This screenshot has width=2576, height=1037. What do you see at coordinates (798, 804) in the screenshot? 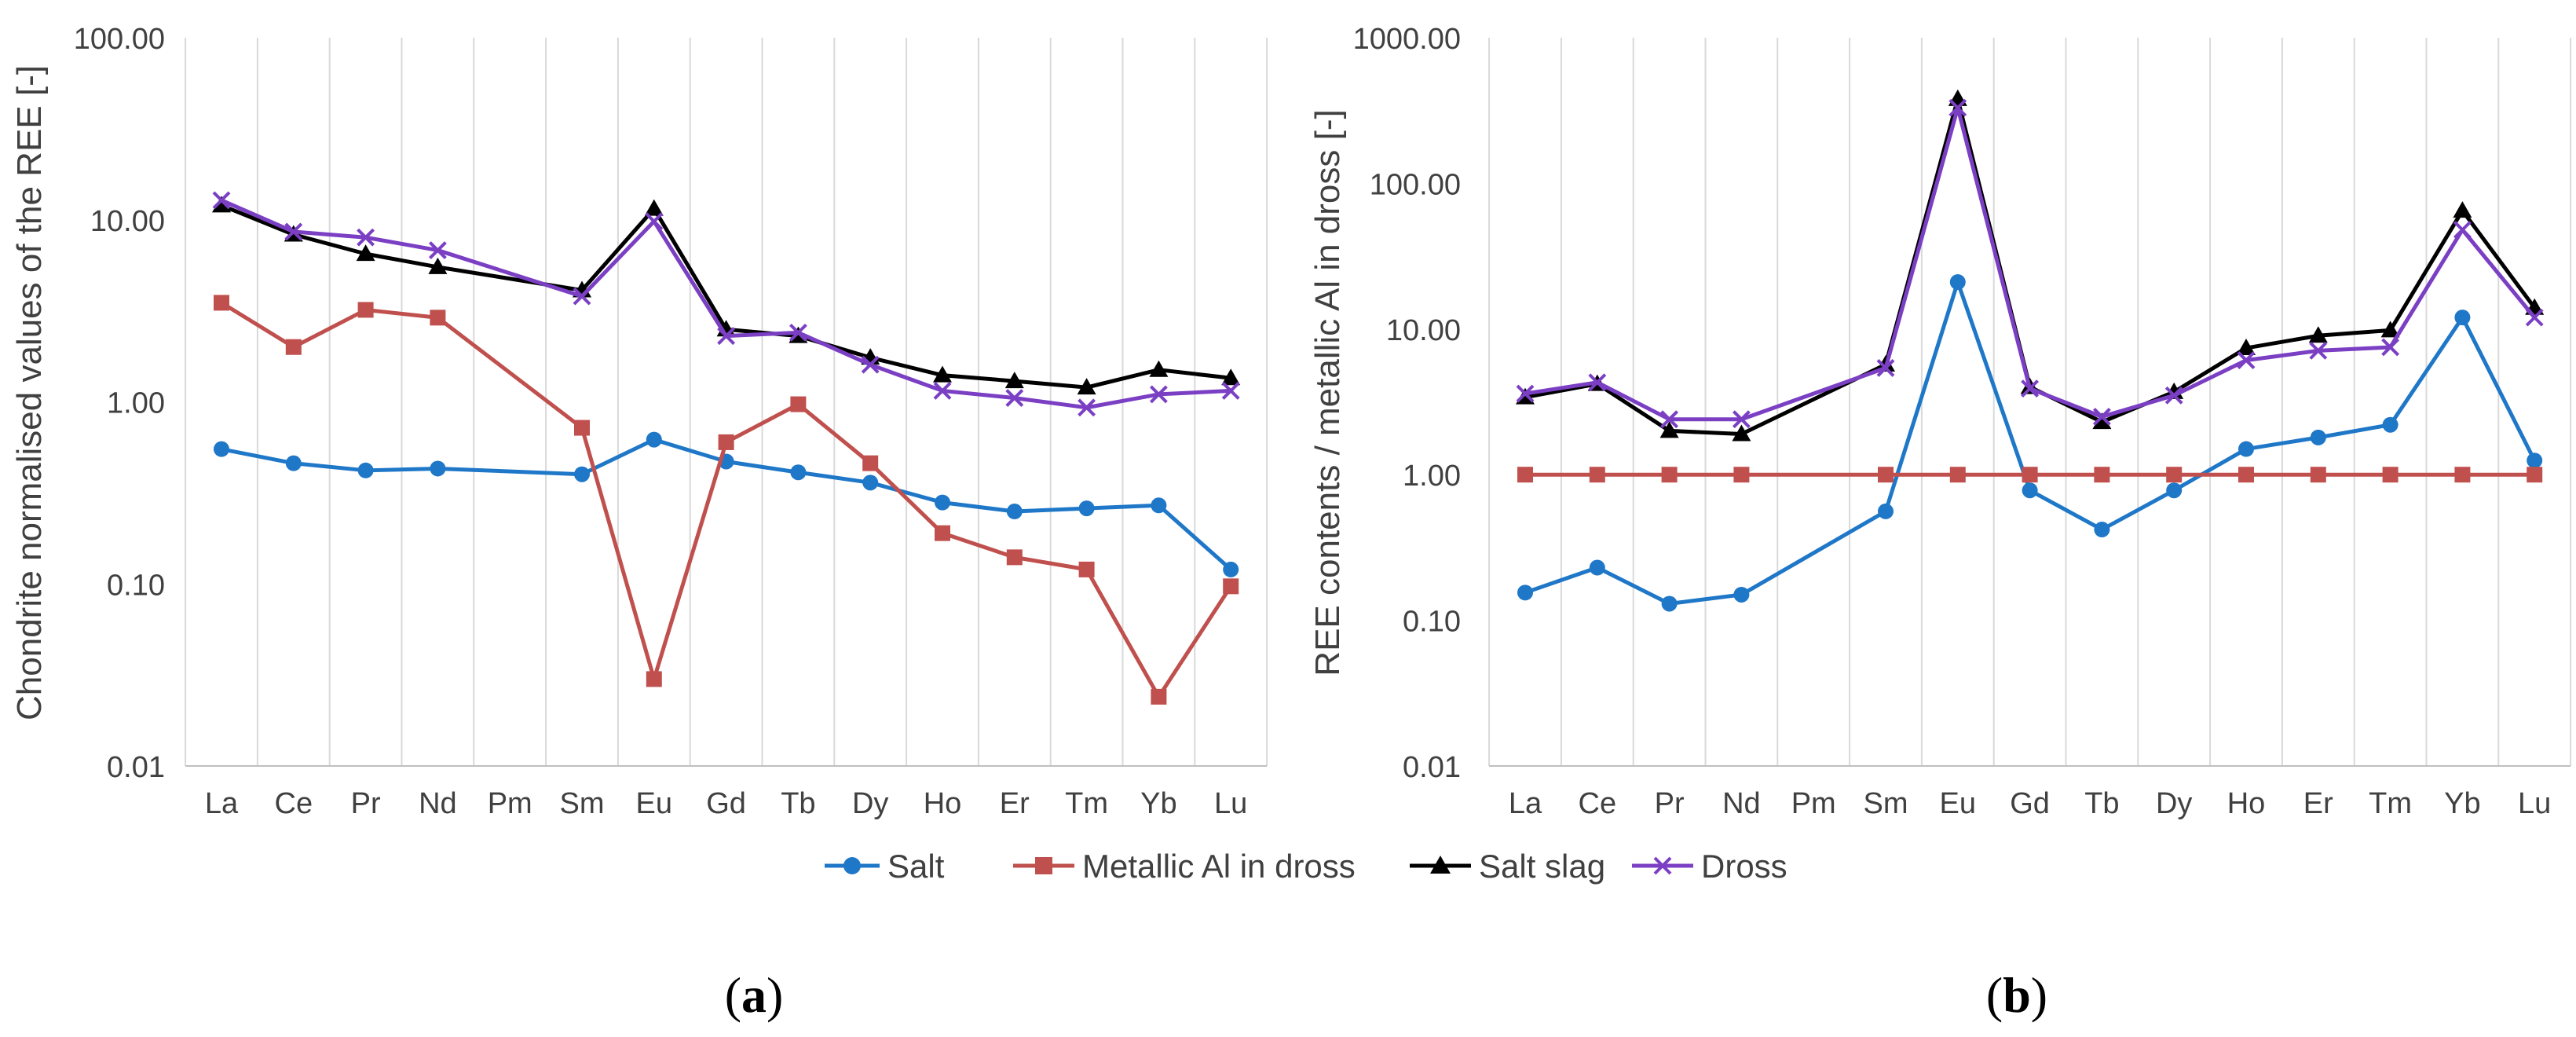
I see `x-tick-label: Tb` at bounding box center [798, 804].